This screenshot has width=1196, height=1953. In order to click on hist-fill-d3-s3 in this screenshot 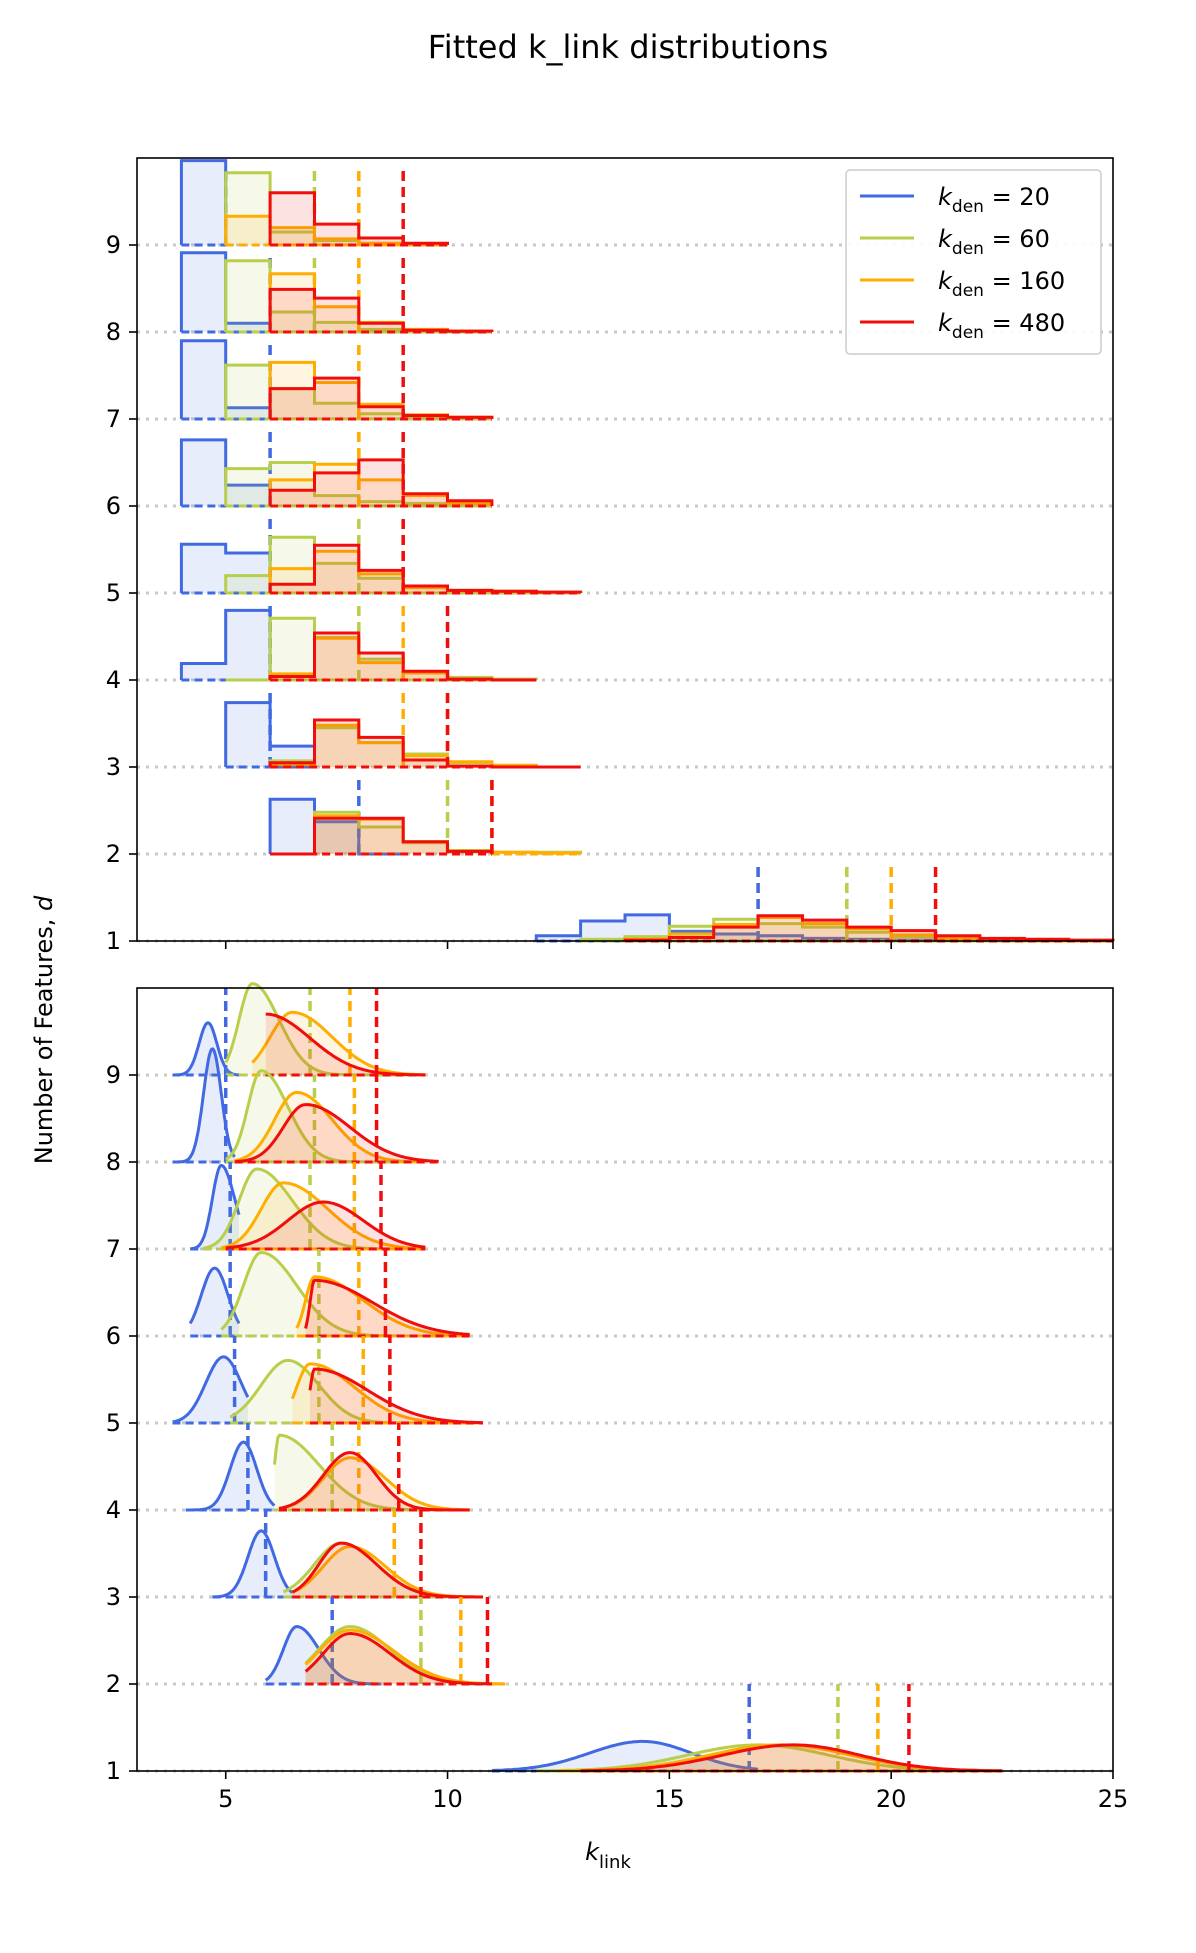, I will do `click(425, 743)`.